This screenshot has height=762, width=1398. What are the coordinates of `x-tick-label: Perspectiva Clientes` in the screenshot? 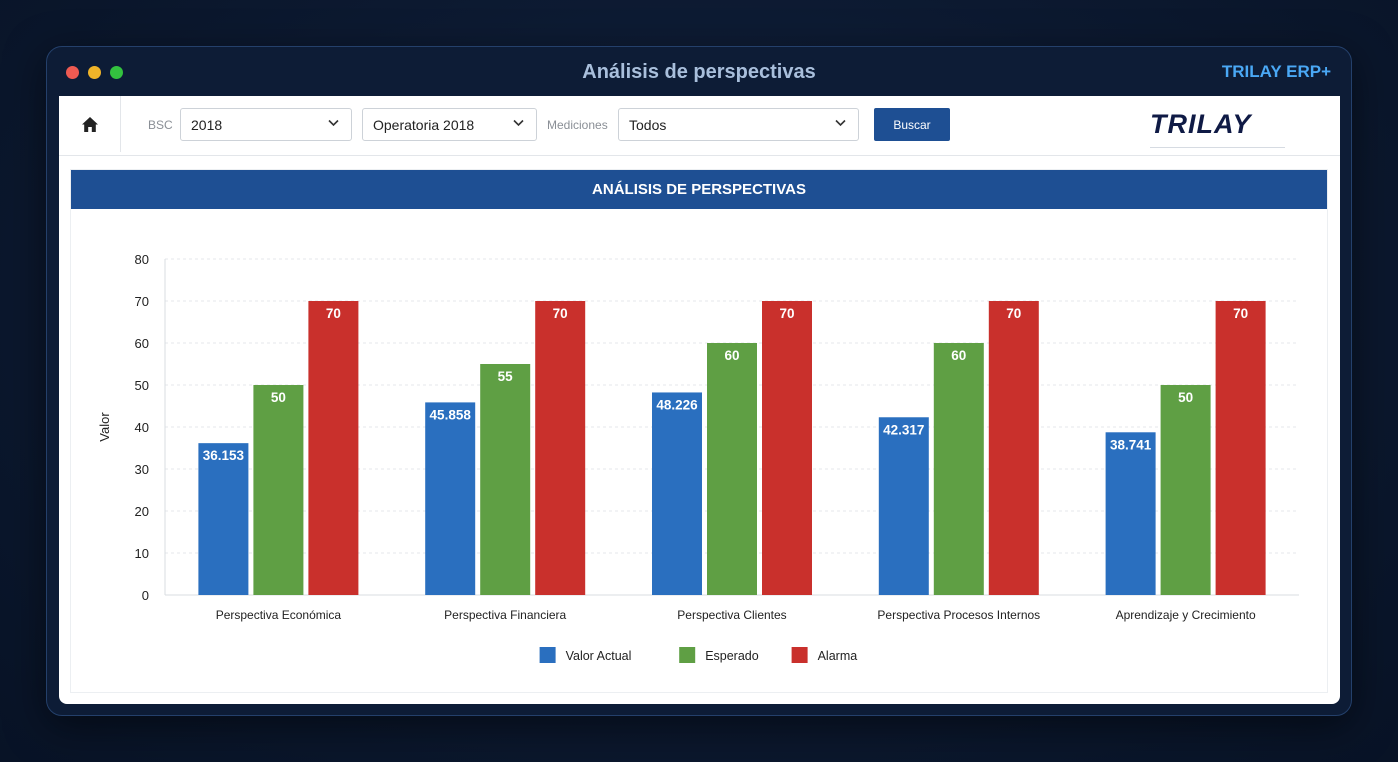 It's located at (731, 615).